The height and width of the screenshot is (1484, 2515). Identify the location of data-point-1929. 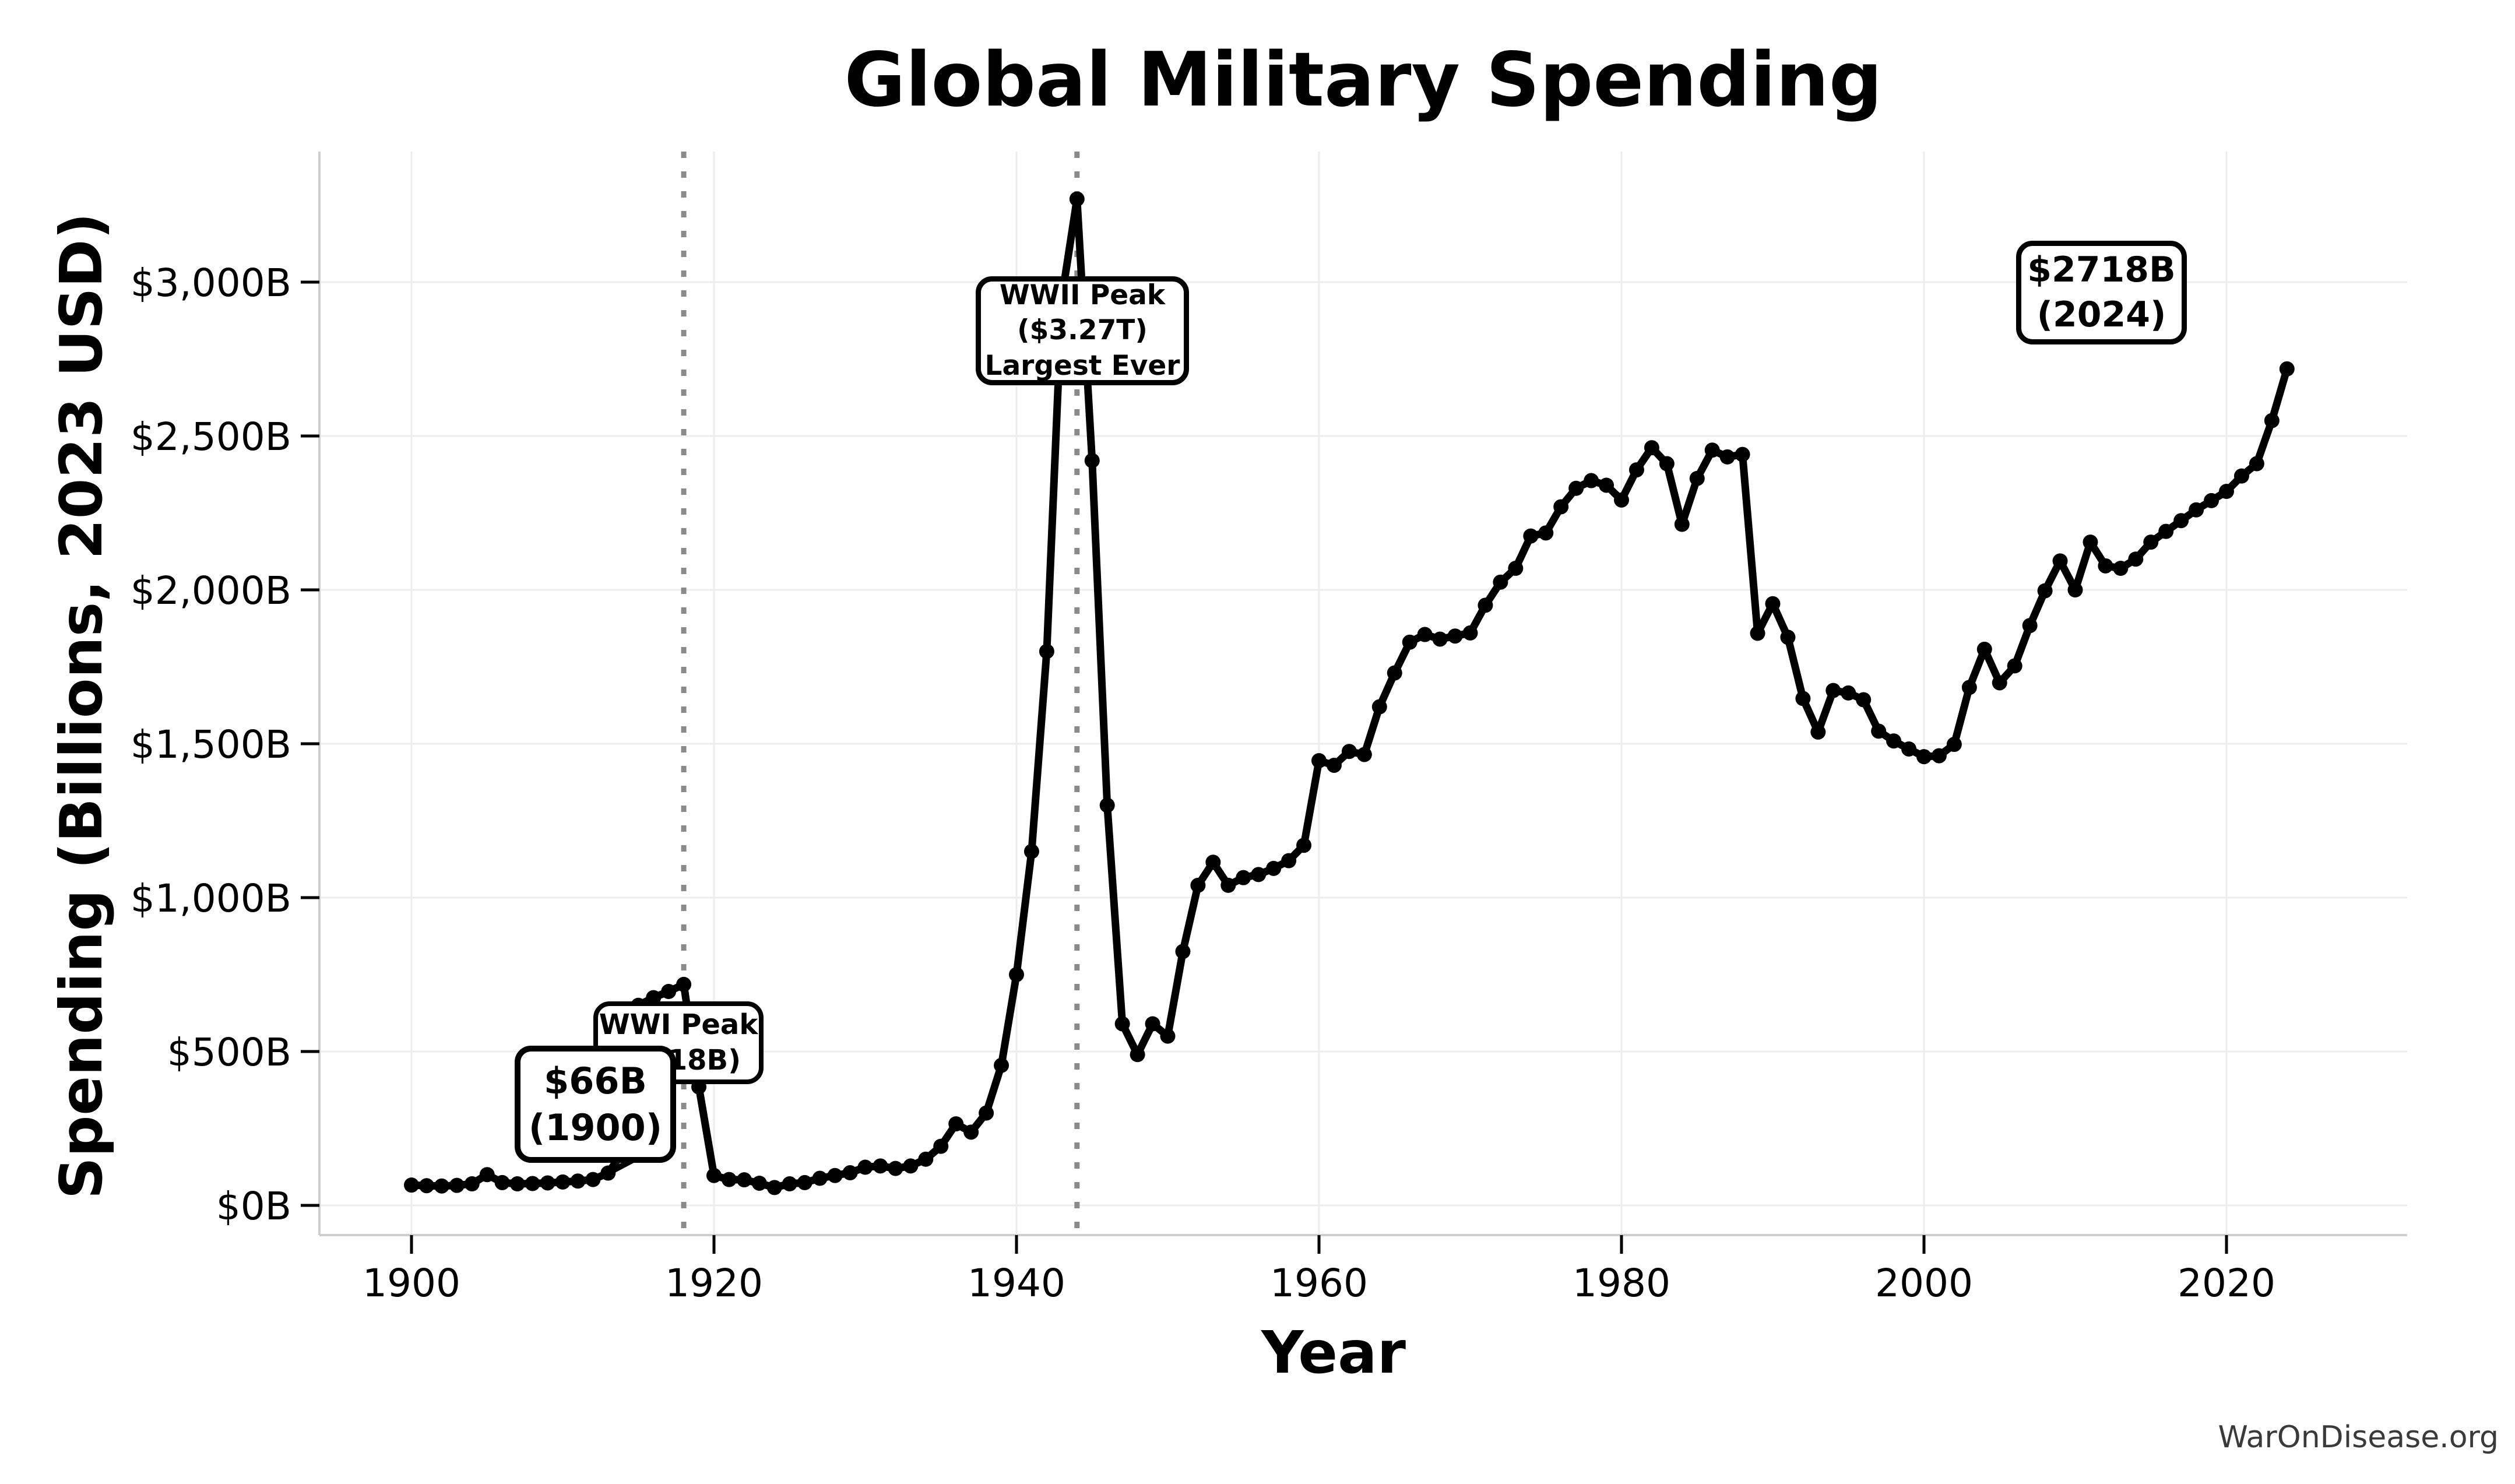
(850, 1173).